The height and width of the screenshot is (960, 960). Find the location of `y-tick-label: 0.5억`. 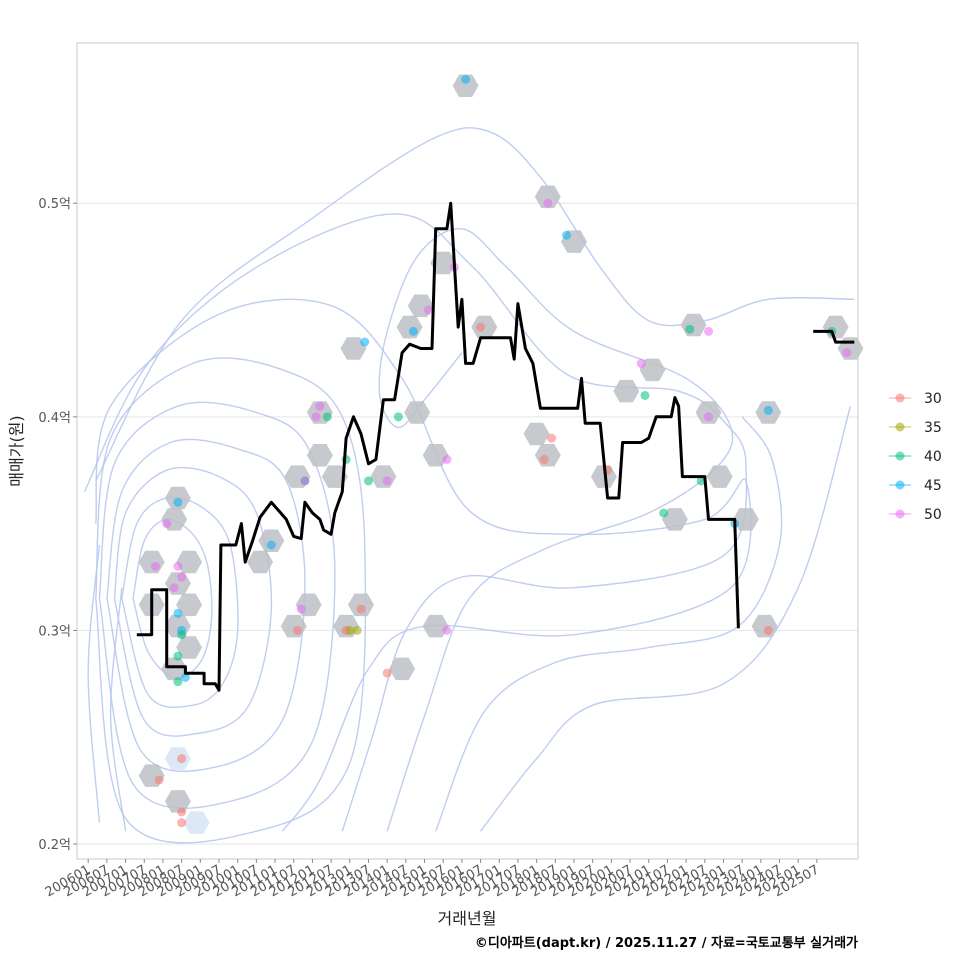

y-tick-label: 0.5억 is located at coordinates (54, 204).